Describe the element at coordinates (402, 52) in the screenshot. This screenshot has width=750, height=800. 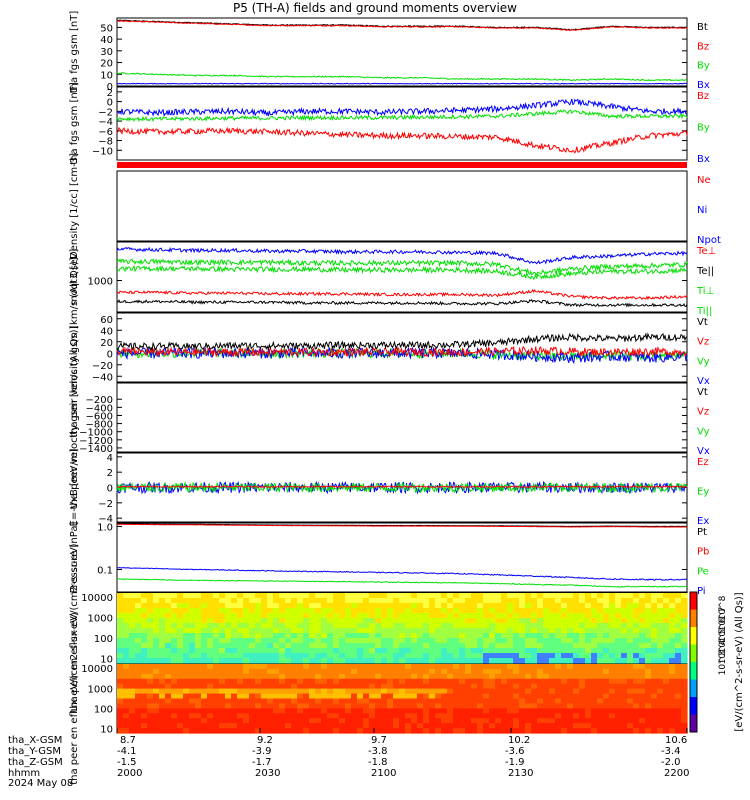
I see `panel-frame` at that location.